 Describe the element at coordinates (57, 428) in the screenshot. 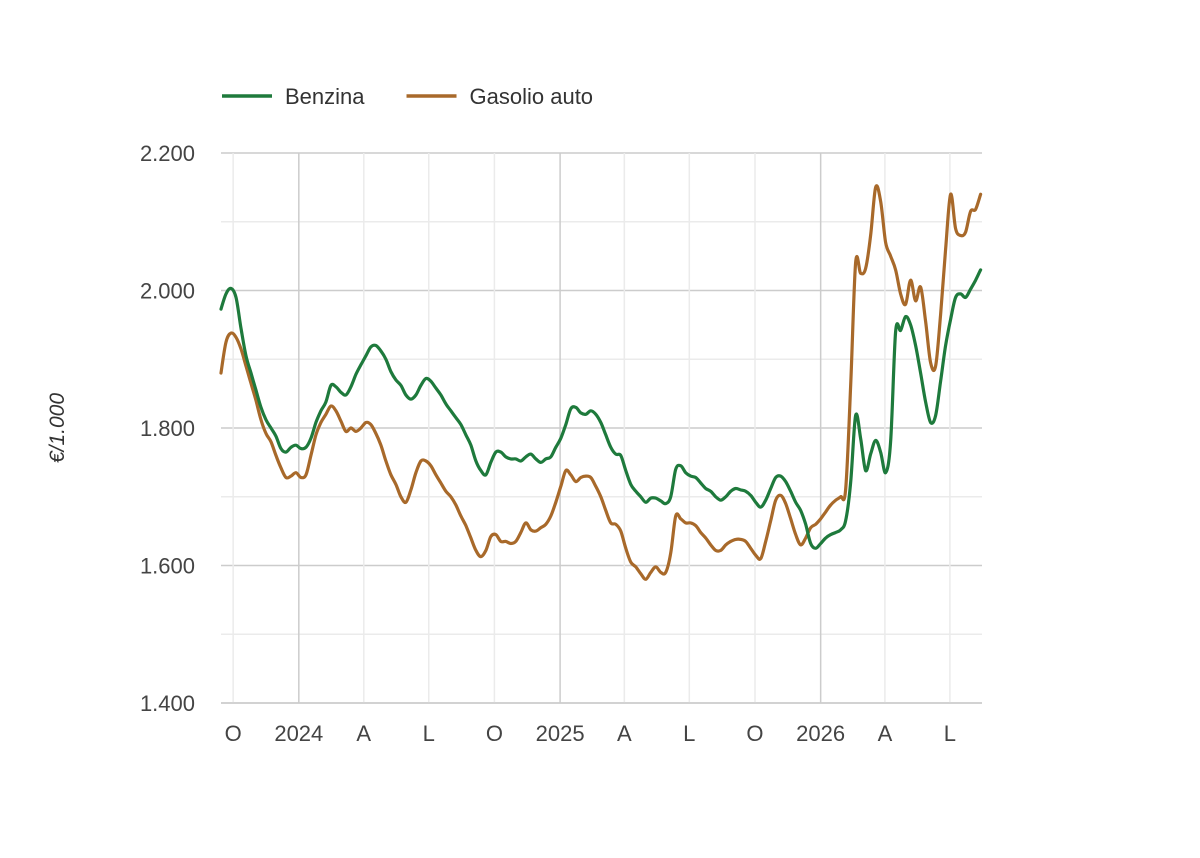

I see `y-axis-title: €/1.000` at that location.